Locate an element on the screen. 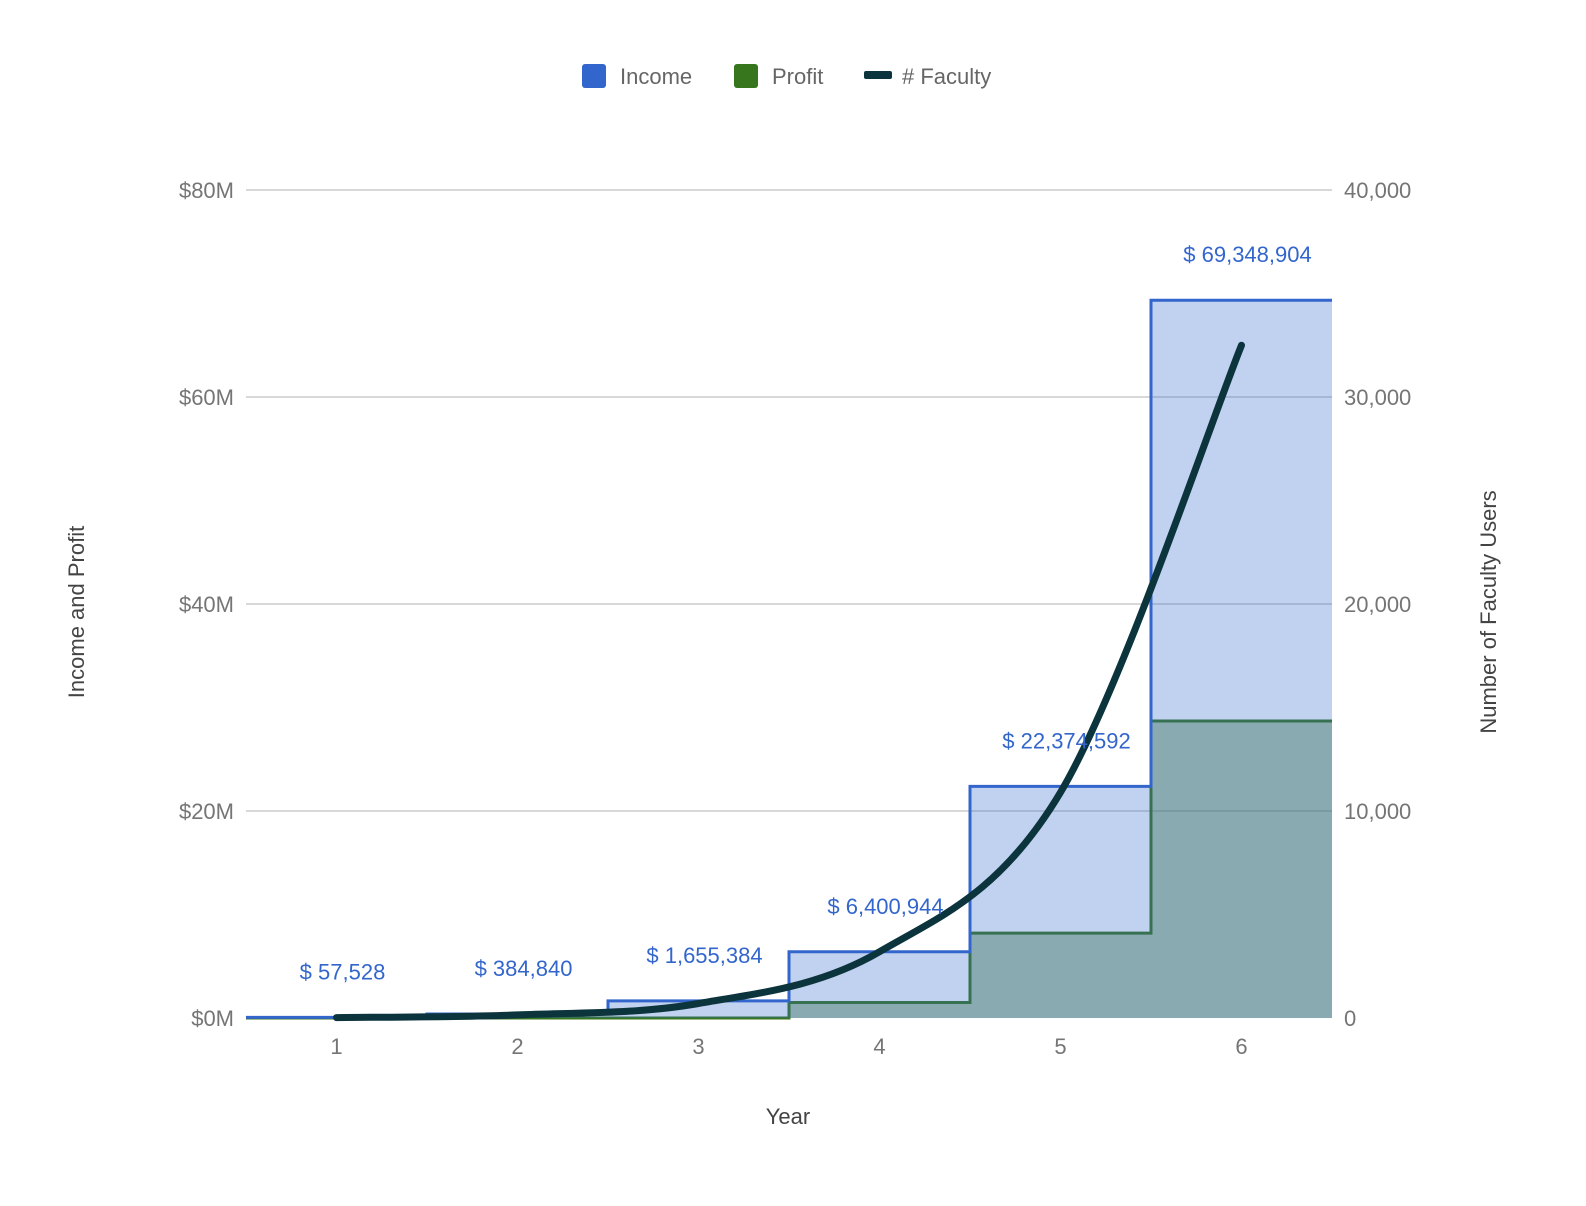 The width and height of the screenshot is (1586, 1206). legend-item-profit: Profit is located at coordinates (778, 76).